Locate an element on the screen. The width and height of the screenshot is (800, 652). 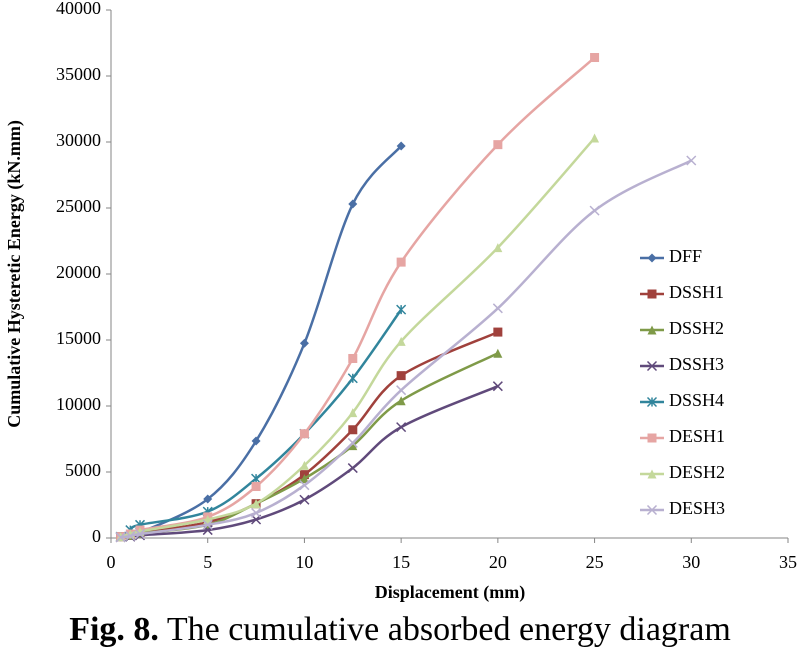
y-tick-label: 20000 is located at coordinates (78, 272).